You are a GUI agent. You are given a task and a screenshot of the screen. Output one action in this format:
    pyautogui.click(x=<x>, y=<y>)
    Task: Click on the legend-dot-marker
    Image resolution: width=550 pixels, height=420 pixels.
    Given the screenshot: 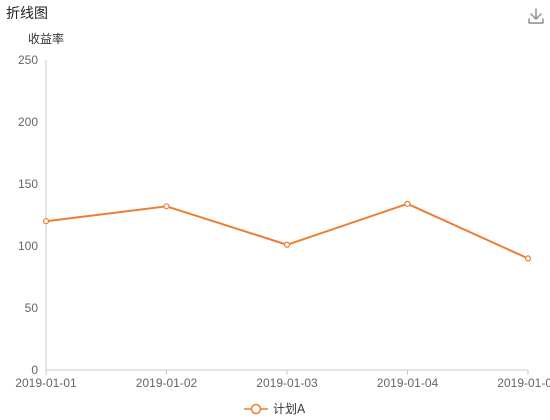 What is the action you would take?
    pyautogui.click(x=256, y=409)
    